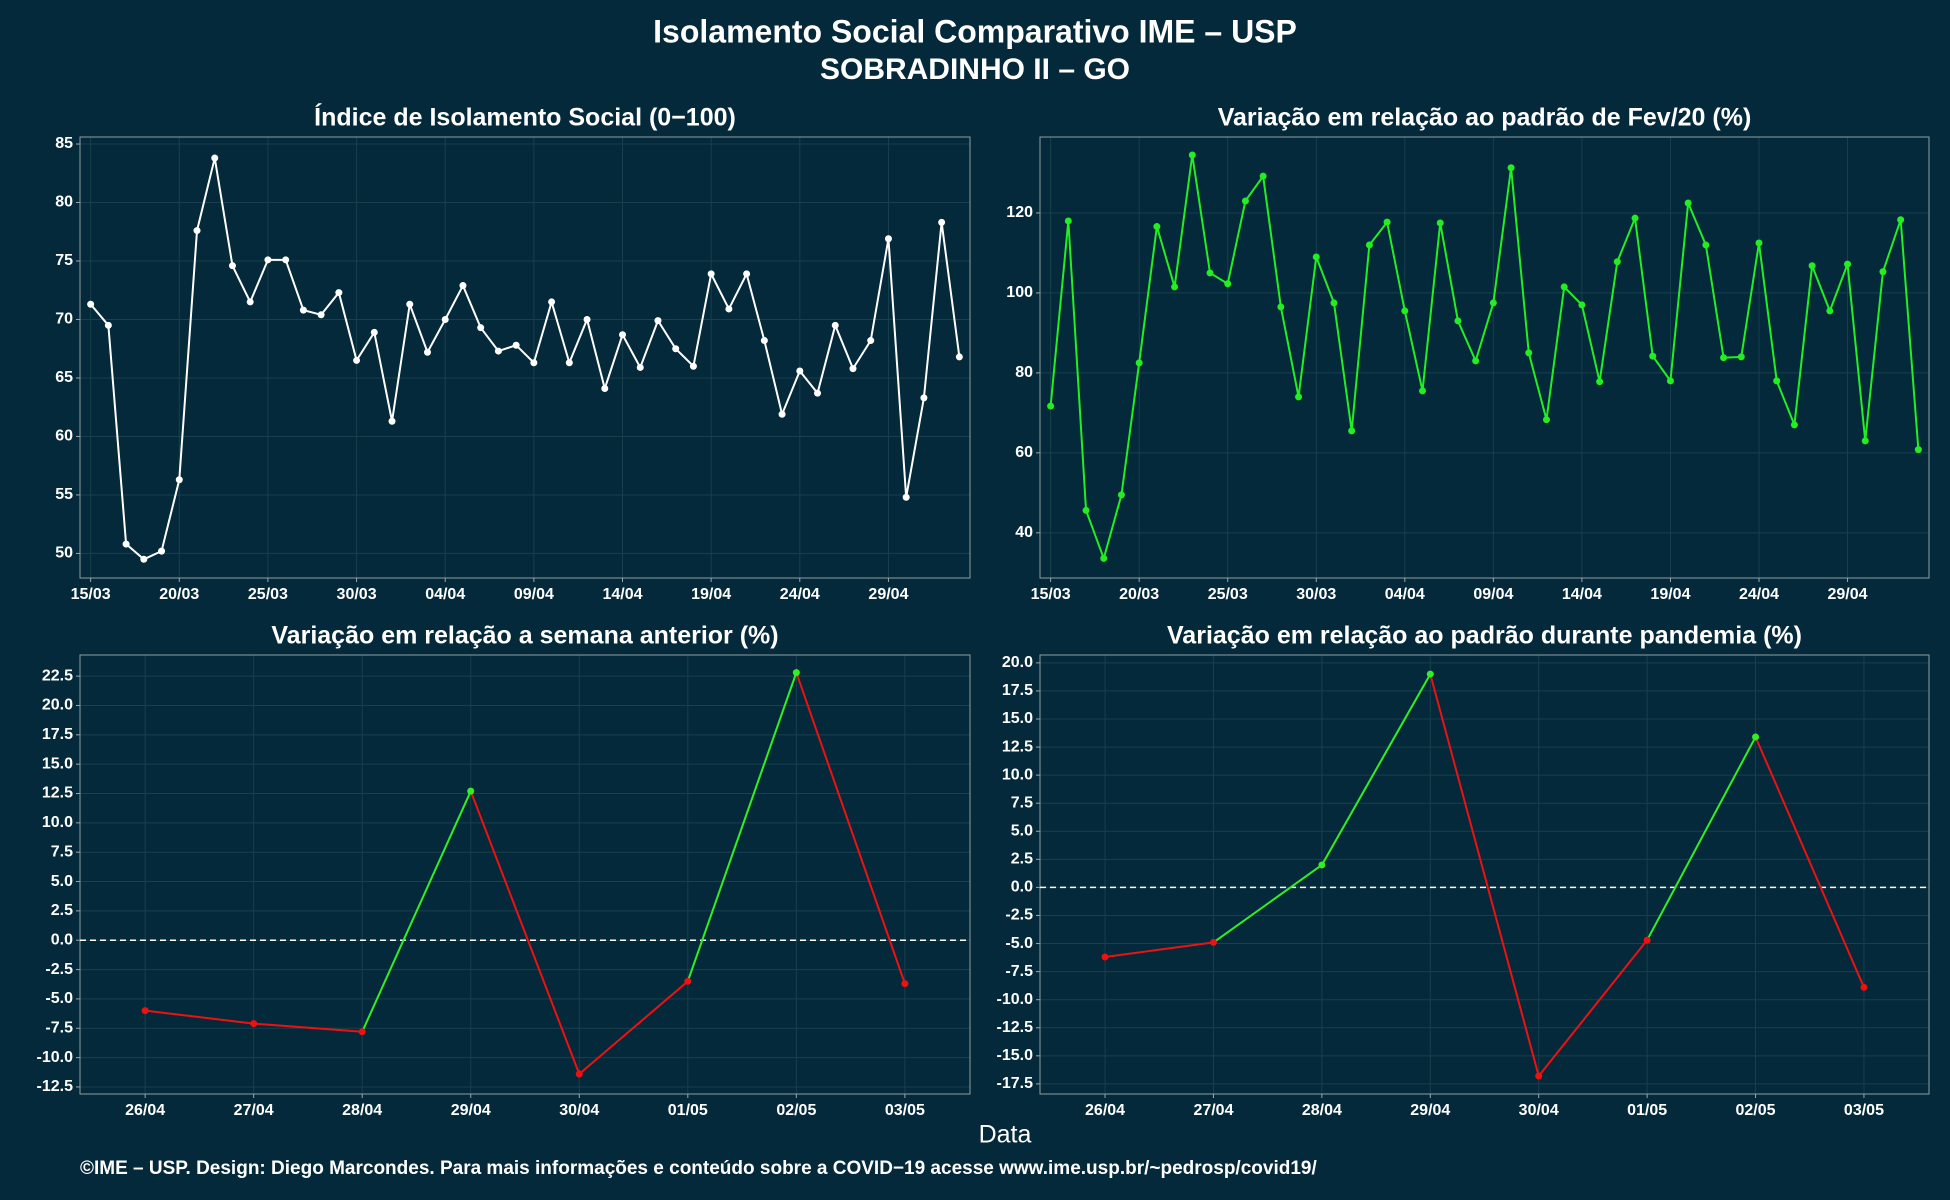 The height and width of the screenshot is (1200, 1950). I want to click on y-tick-label: 75, so click(64, 260).